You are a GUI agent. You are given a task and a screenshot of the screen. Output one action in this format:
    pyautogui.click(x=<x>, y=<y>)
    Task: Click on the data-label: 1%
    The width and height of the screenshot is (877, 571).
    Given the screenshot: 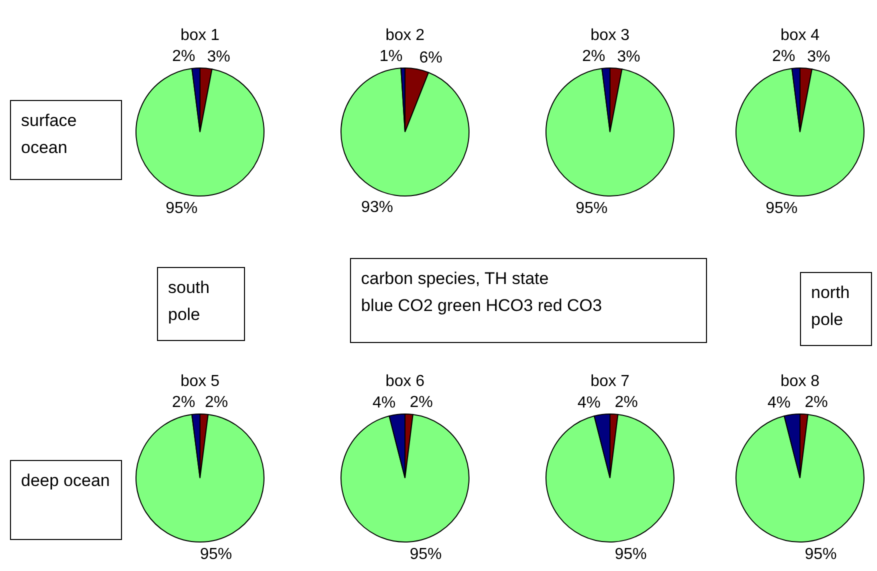 What is the action you would take?
    pyautogui.click(x=391, y=57)
    